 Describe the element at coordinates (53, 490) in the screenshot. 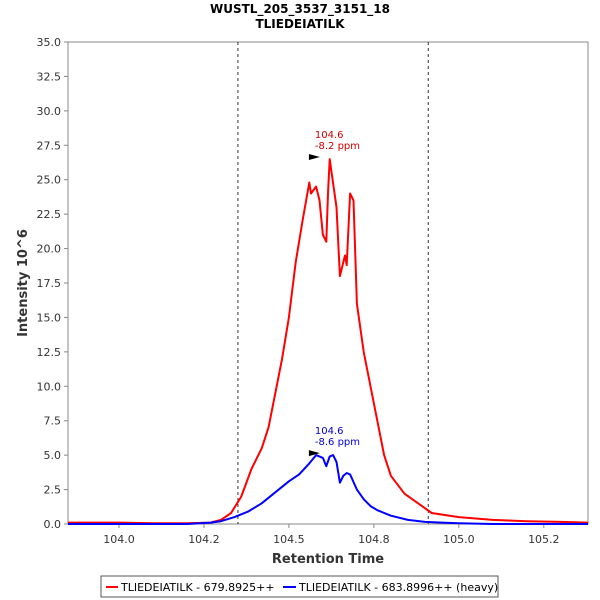

I see `y-tick-label: 2.5` at that location.